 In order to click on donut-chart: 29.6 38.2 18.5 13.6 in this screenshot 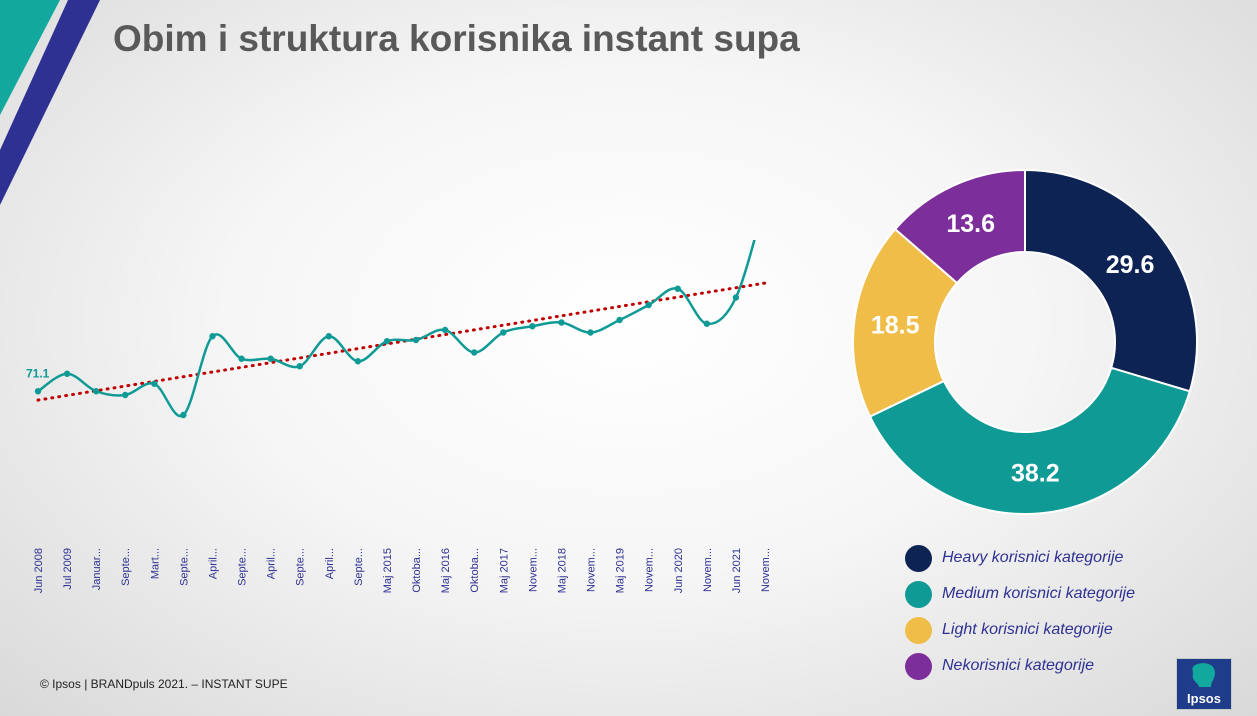, I will do `click(1025, 341)`.